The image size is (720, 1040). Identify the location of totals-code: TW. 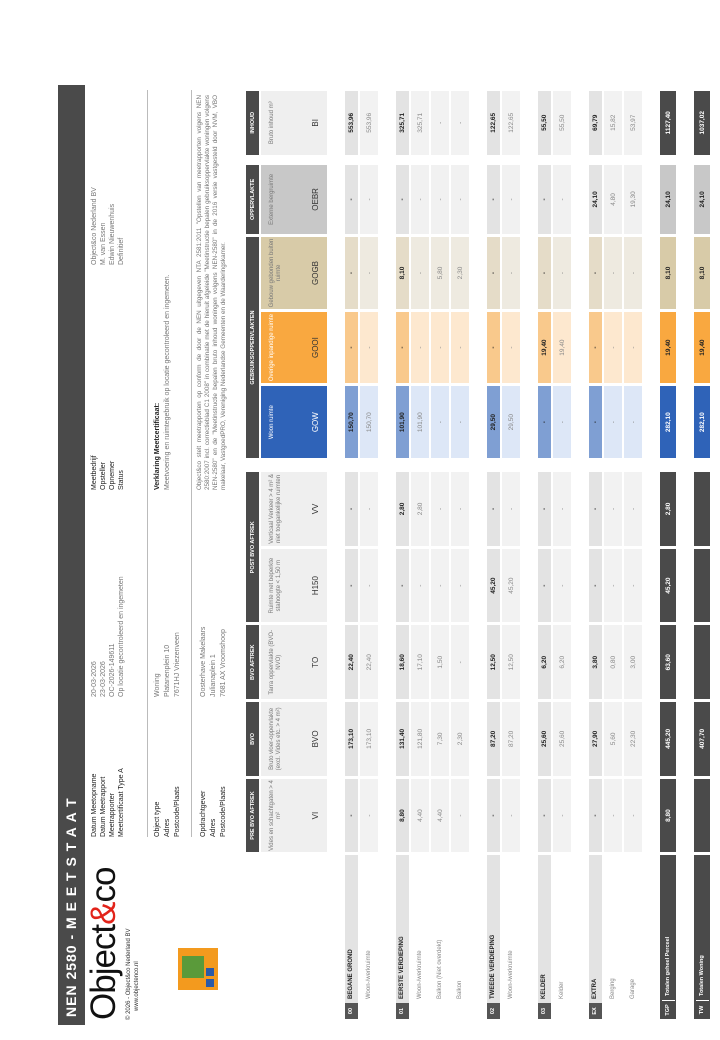
(702, 1009).